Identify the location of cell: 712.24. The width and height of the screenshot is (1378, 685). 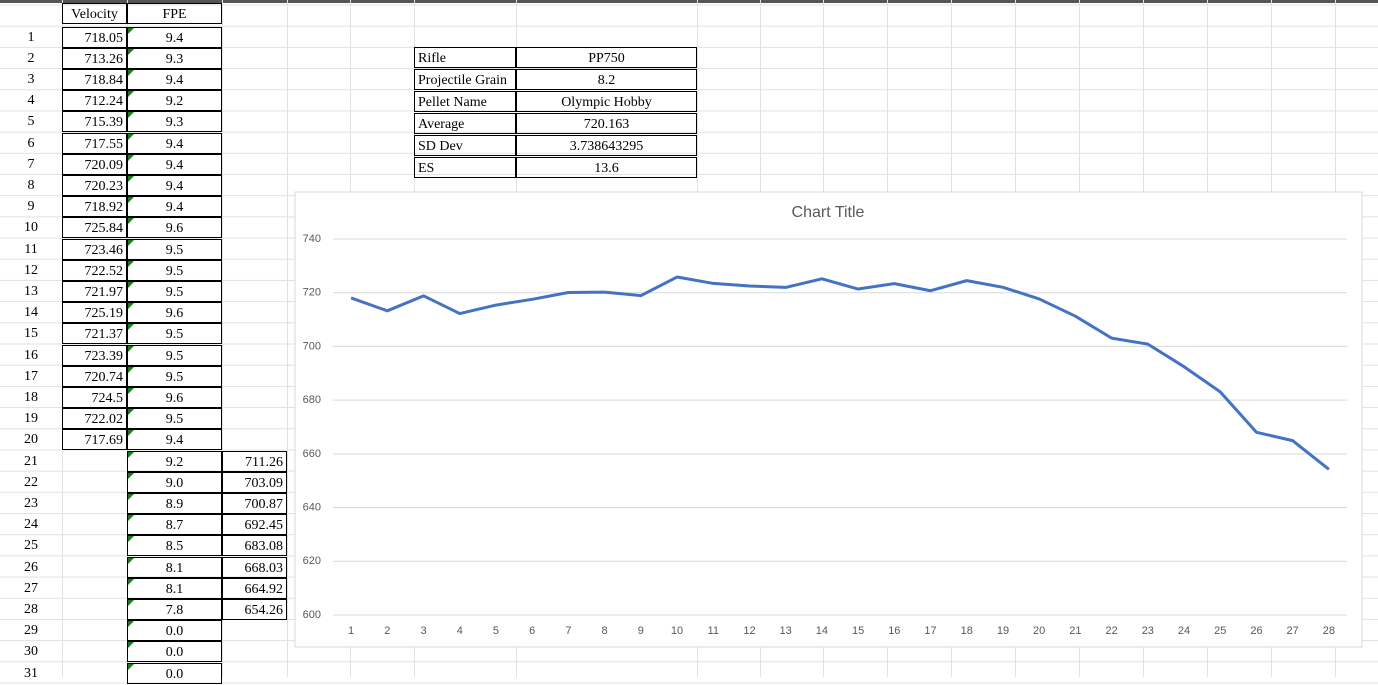
(94, 101).